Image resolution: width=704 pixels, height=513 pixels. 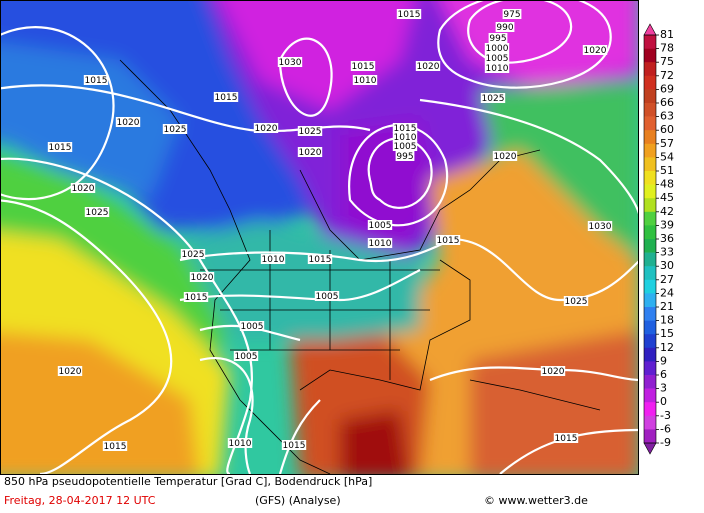 What do you see at coordinates (667, 333) in the screenshot?
I see `scale-tick-label: 15` at bounding box center [667, 333].